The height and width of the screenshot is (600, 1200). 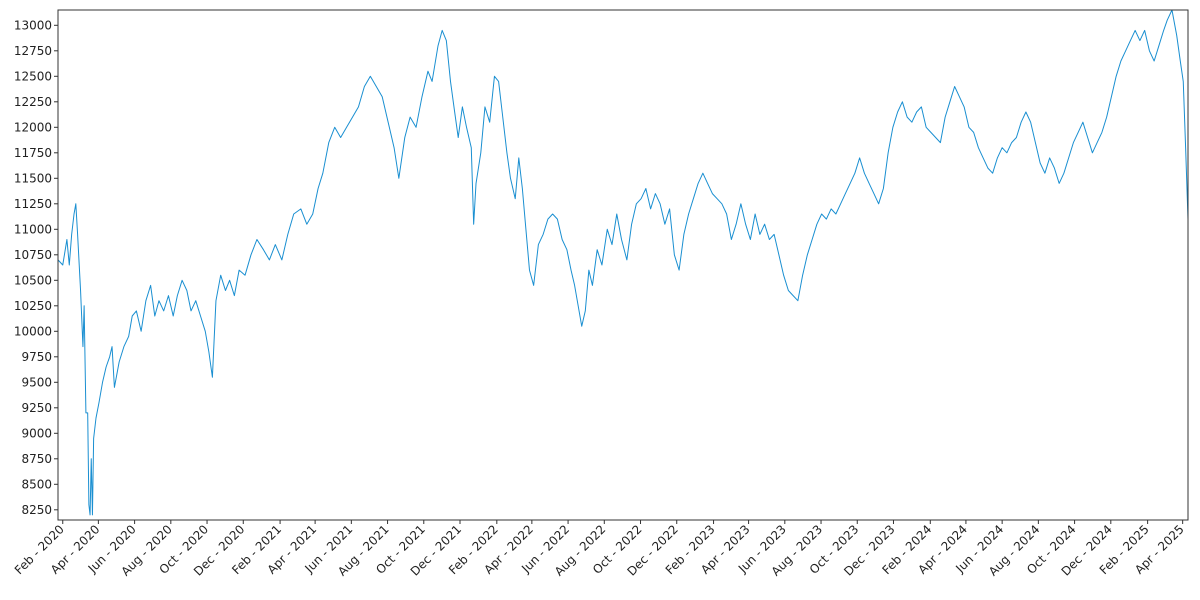 What do you see at coordinates (33, 178) in the screenshot?
I see `y-tick-label: 11500` at bounding box center [33, 178].